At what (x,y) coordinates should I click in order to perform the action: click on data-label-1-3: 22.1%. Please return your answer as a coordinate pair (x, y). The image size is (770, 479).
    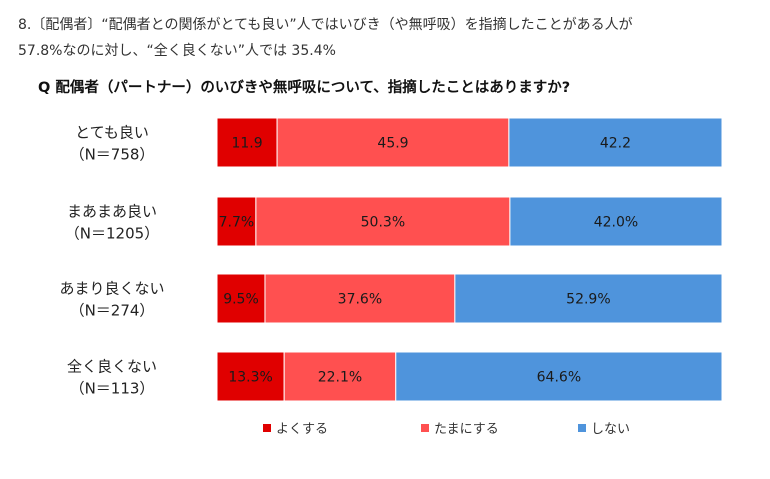
    Looking at the image, I should click on (340, 378).